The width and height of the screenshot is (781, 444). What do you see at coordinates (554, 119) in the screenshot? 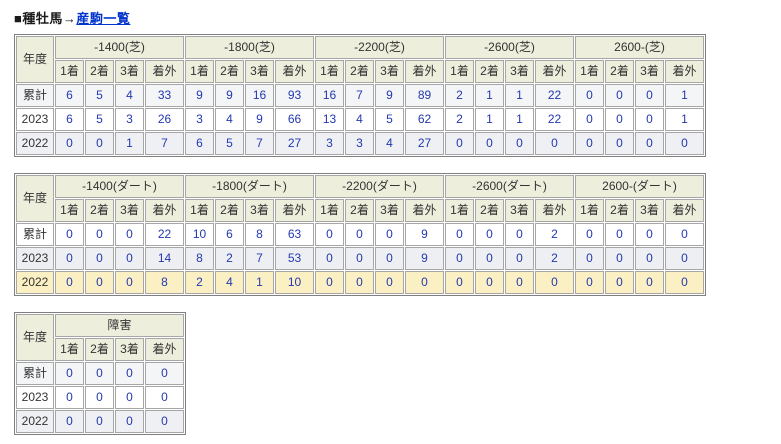
I see `stat-cell: 22` at bounding box center [554, 119].